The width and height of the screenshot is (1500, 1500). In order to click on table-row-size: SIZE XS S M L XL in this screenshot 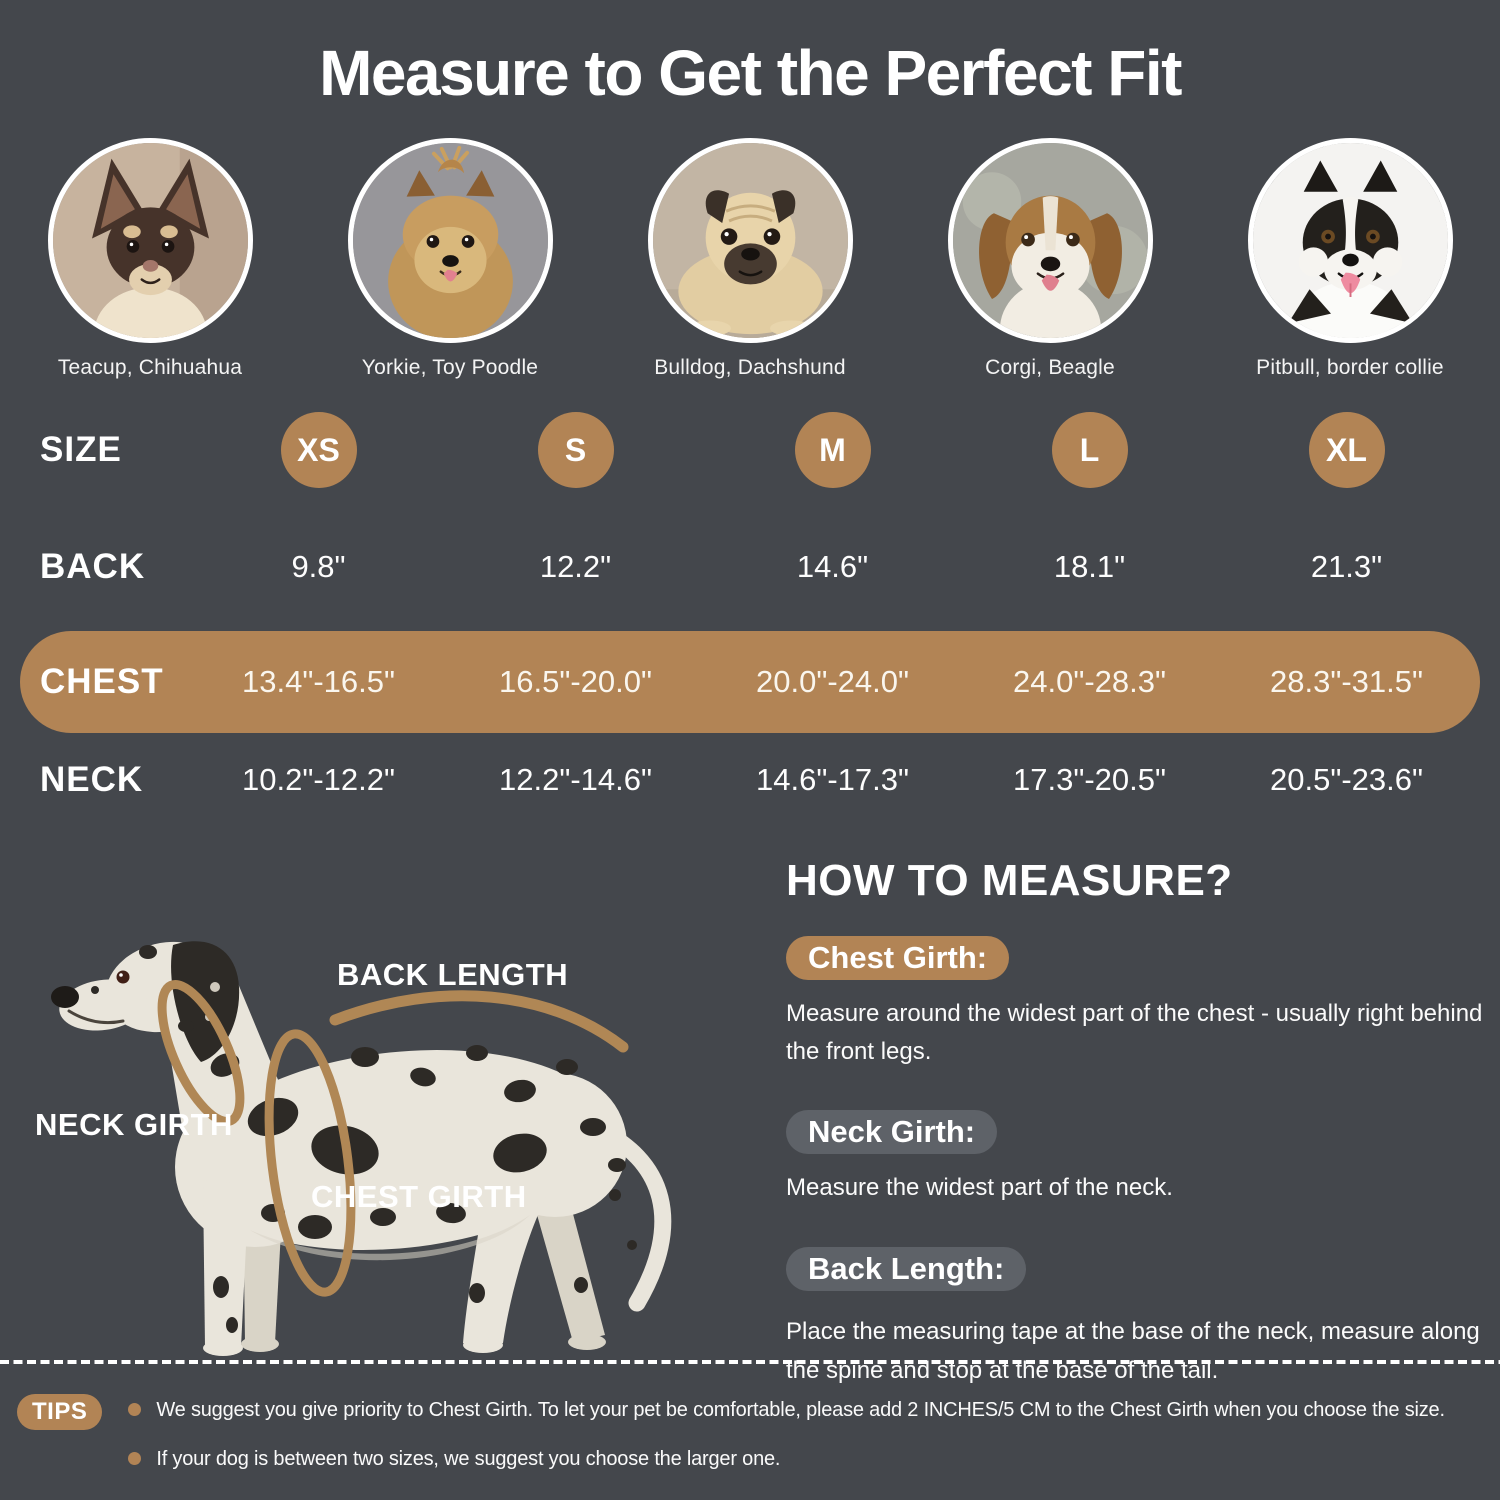, I will do `click(750, 450)`.